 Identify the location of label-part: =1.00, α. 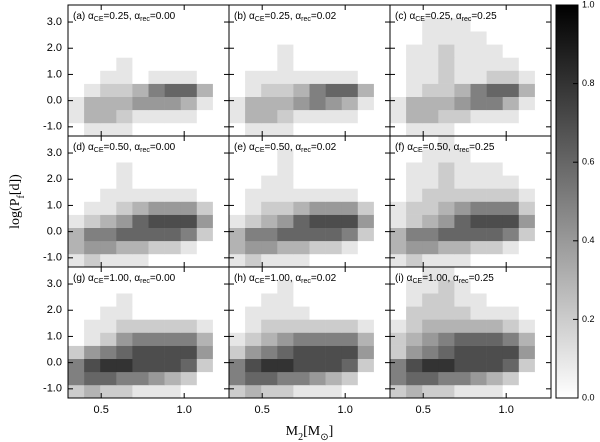
(122, 278).